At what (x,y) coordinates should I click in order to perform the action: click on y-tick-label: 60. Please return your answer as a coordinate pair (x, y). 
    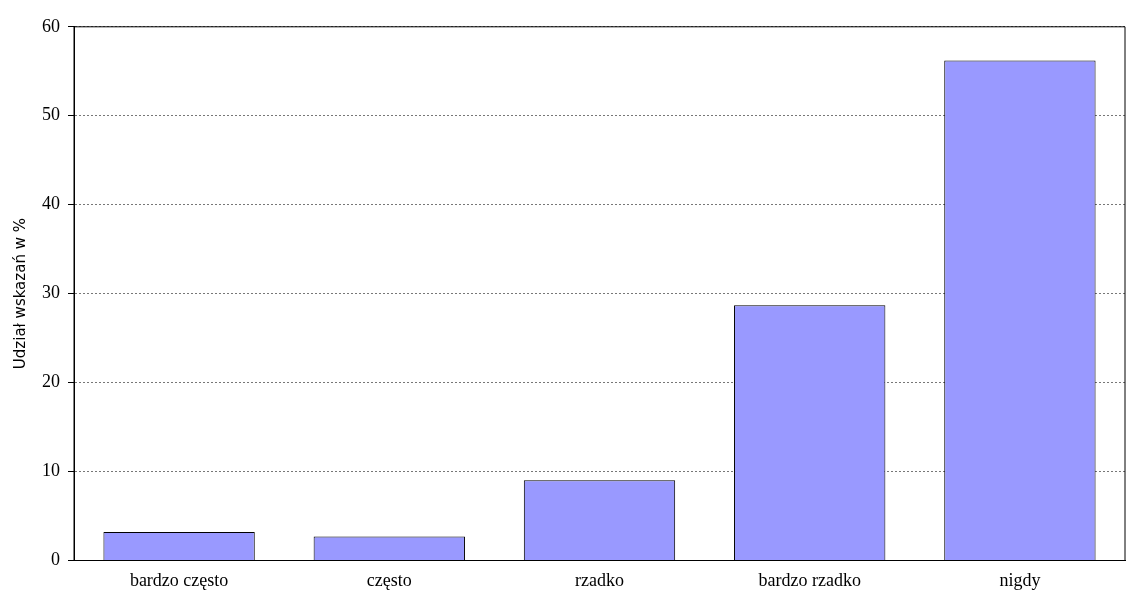
    Looking at the image, I should click on (51, 25).